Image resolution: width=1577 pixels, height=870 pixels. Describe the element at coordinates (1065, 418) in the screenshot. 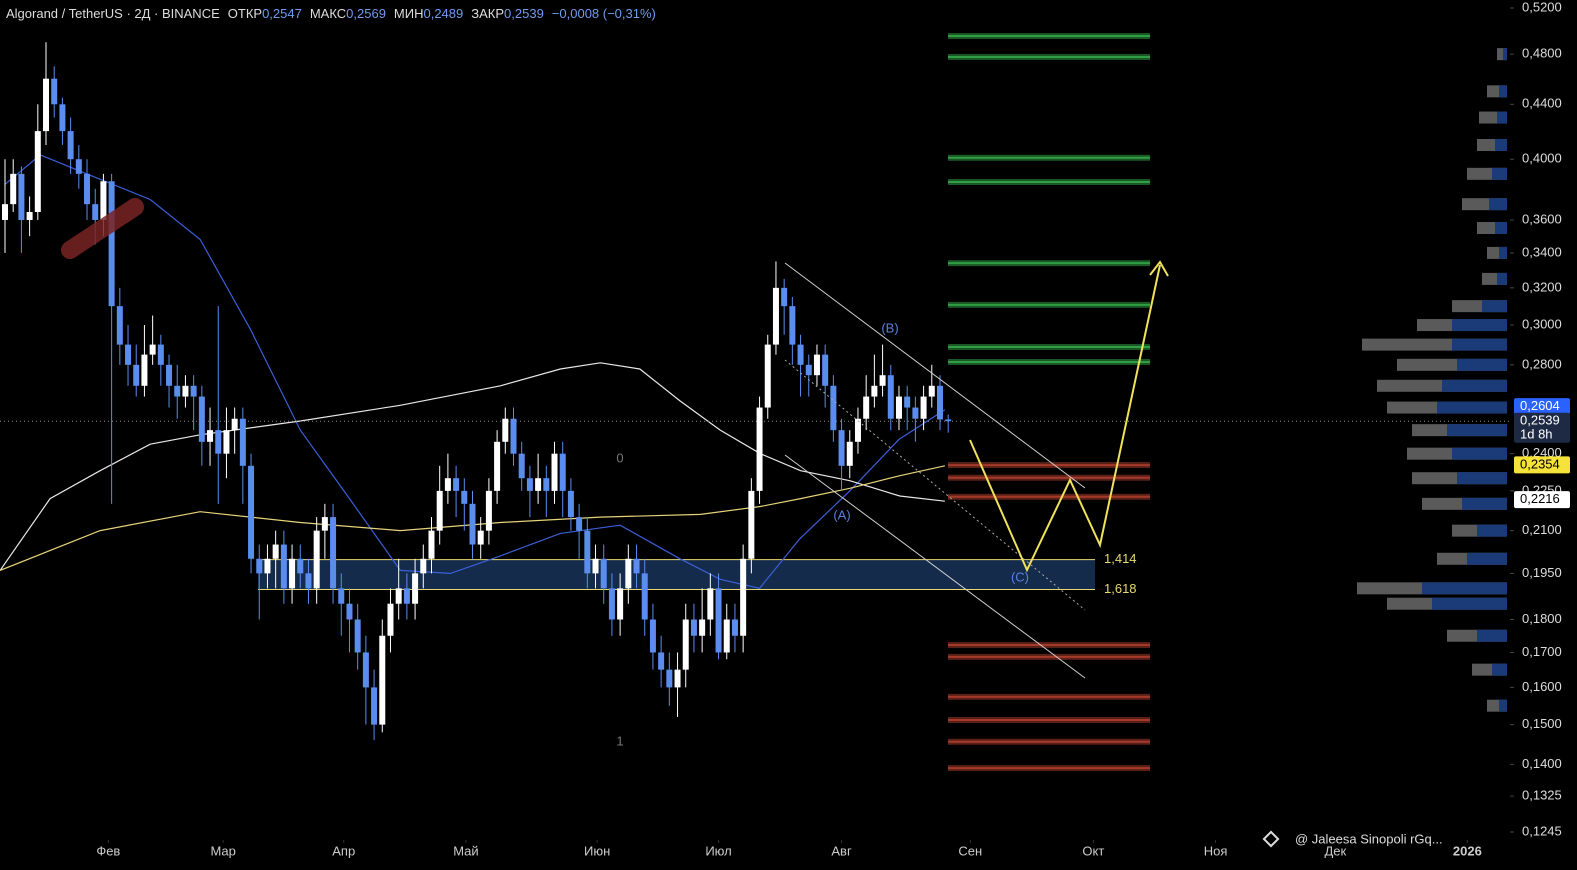

I see `projection-path` at that location.